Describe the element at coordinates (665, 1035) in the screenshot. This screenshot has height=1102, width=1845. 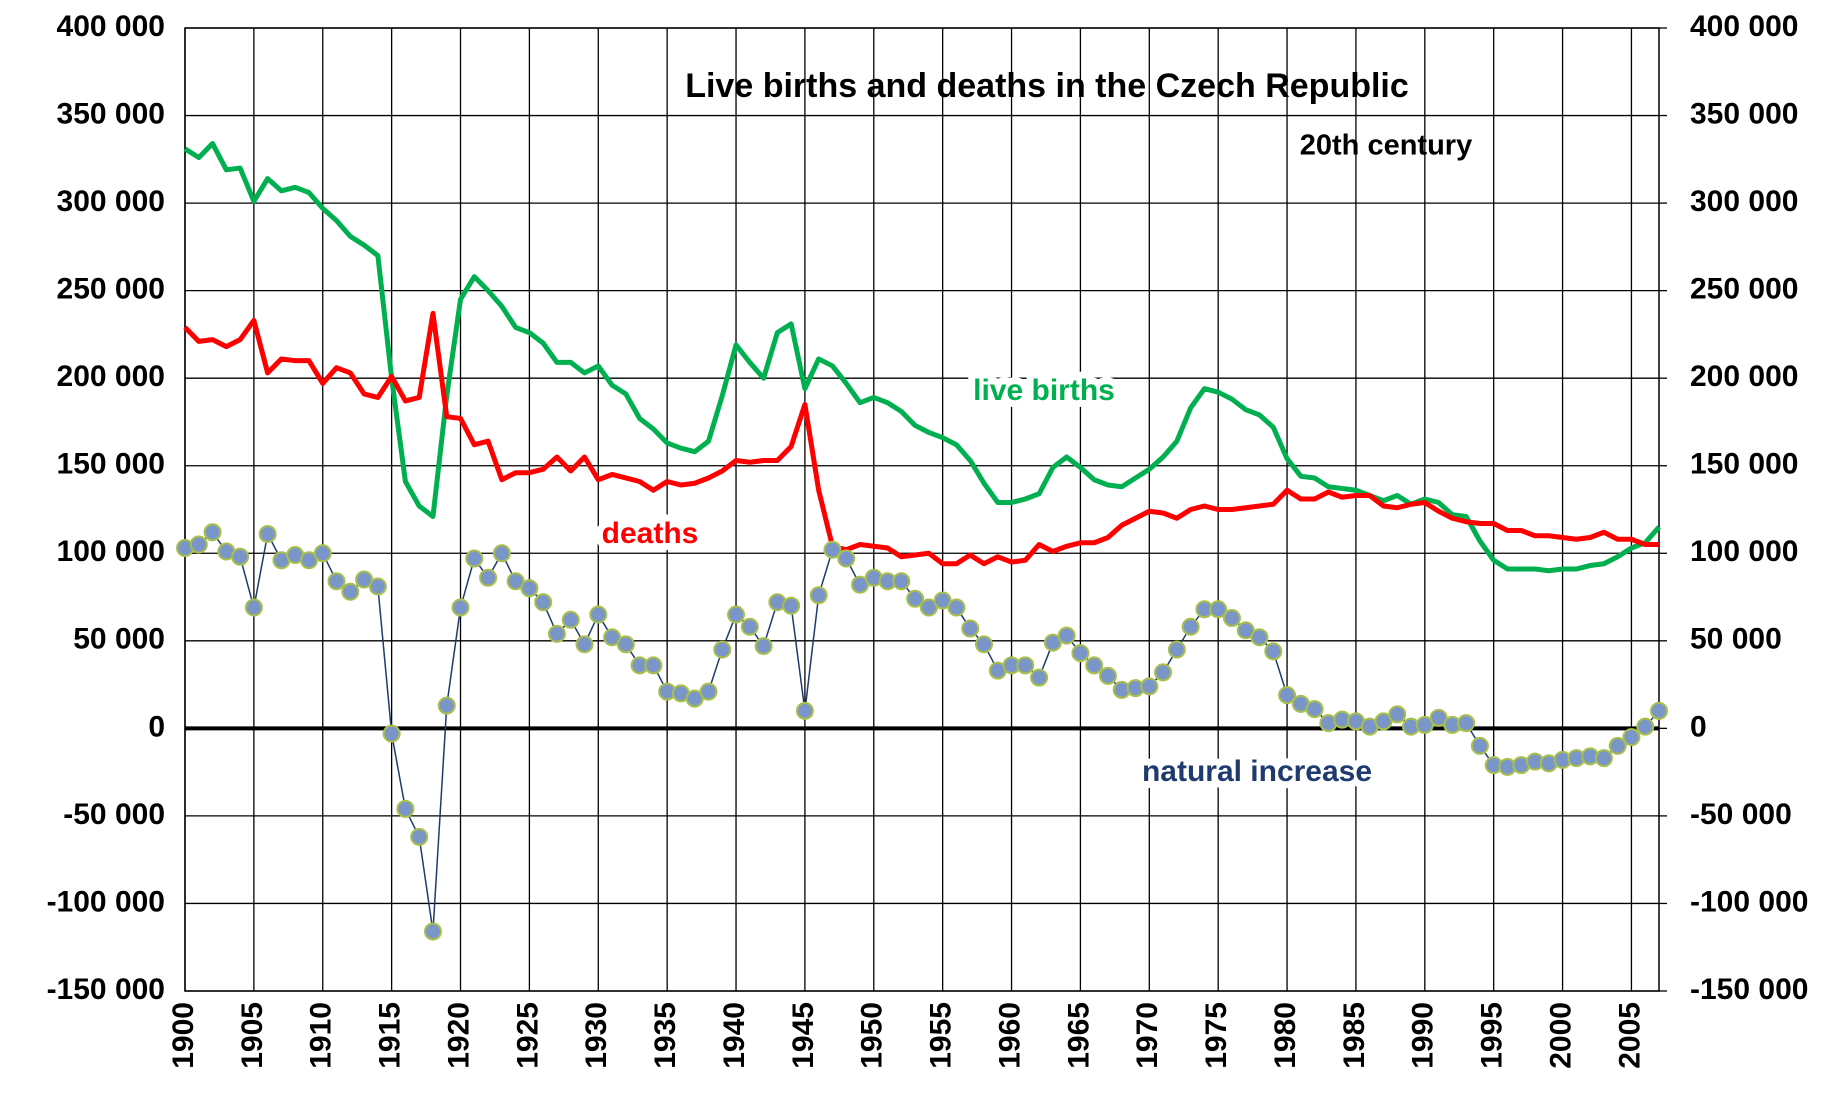
I see `x-tick-label: 1935` at that location.